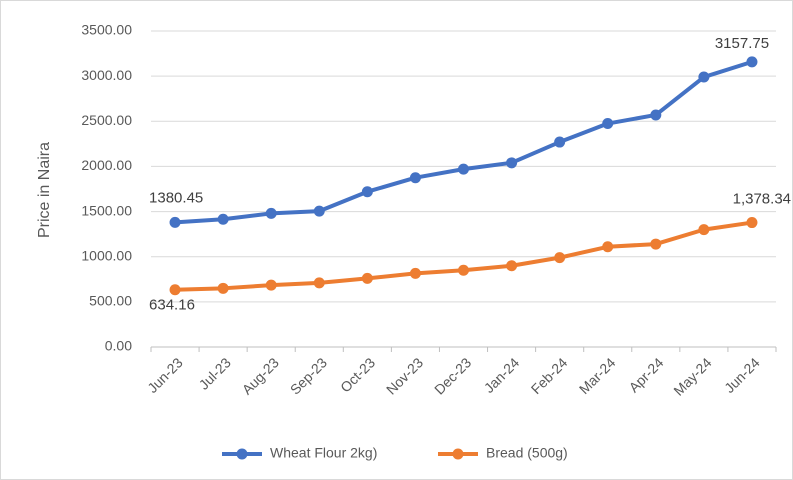  What do you see at coordinates (110, 301) in the screenshot?
I see `y-tick-label: 500.00` at bounding box center [110, 301].